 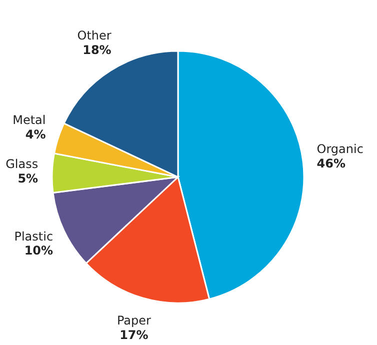 What do you see at coordinates (34, 236) in the screenshot?
I see `slice-label: Plastic` at bounding box center [34, 236].